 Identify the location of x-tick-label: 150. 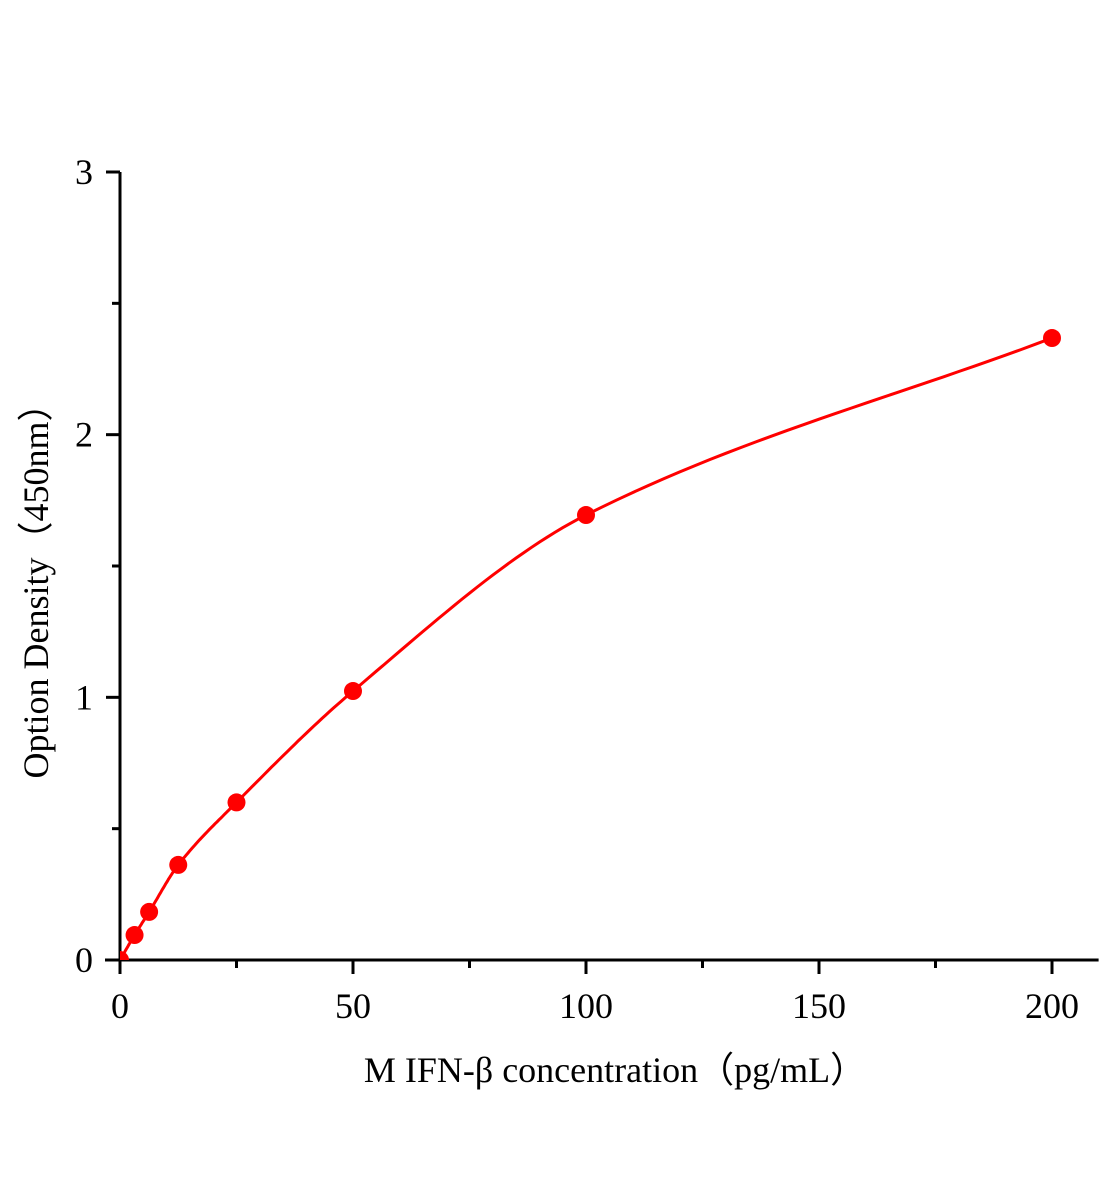
(819, 1006).